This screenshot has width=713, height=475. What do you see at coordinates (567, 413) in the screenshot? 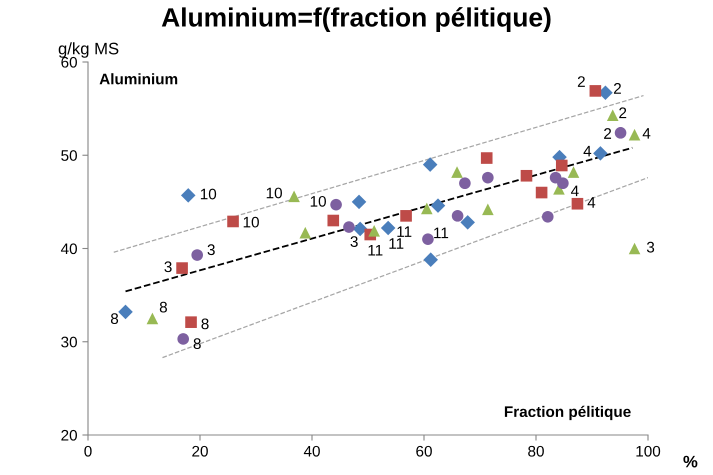
I see `annotation: Fraction pélitique` at bounding box center [567, 413].